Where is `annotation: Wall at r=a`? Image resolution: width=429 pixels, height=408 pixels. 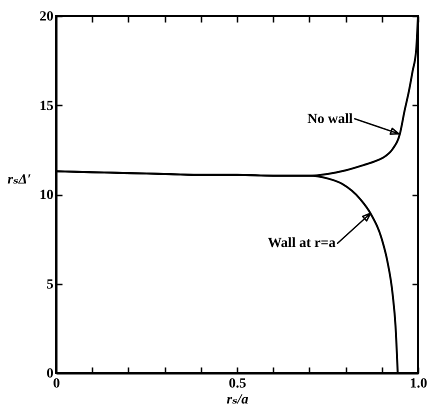
annotation: Wall at r=a is located at coordinates (302, 244).